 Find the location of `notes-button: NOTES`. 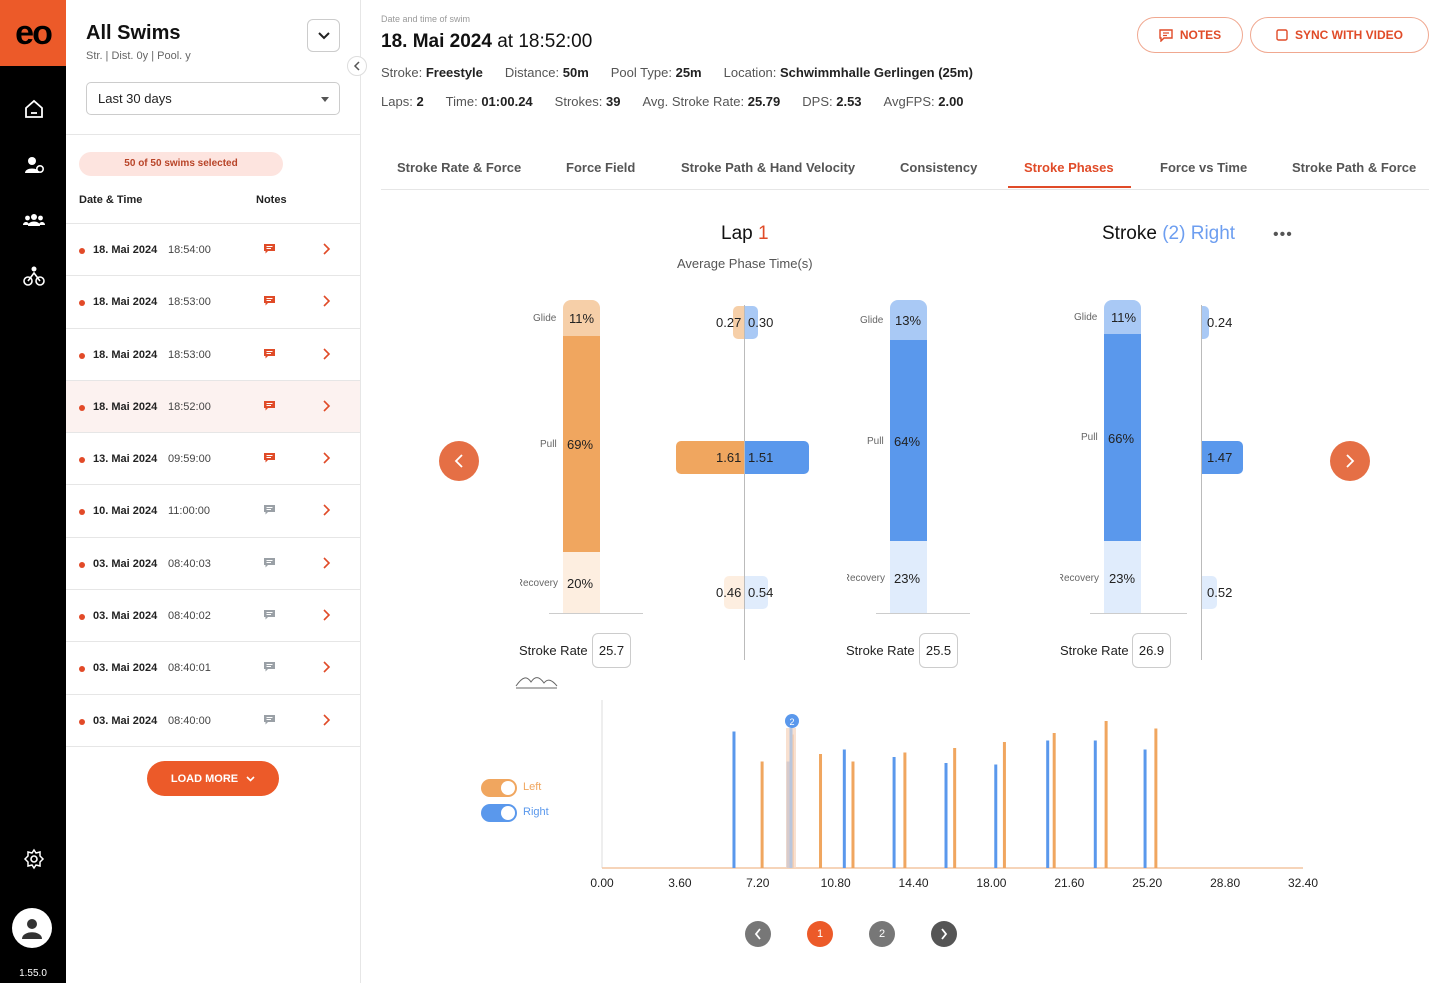

notes-button: NOTES is located at coordinates (1190, 35).